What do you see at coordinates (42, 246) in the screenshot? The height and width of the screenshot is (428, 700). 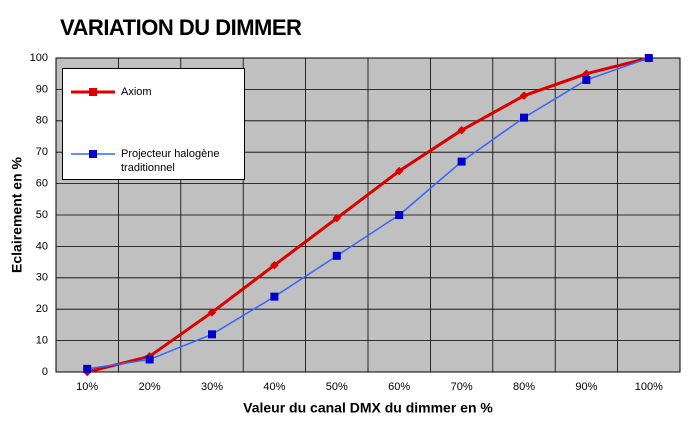 I see `y-tick-label: 40` at bounding box center [42, 246].